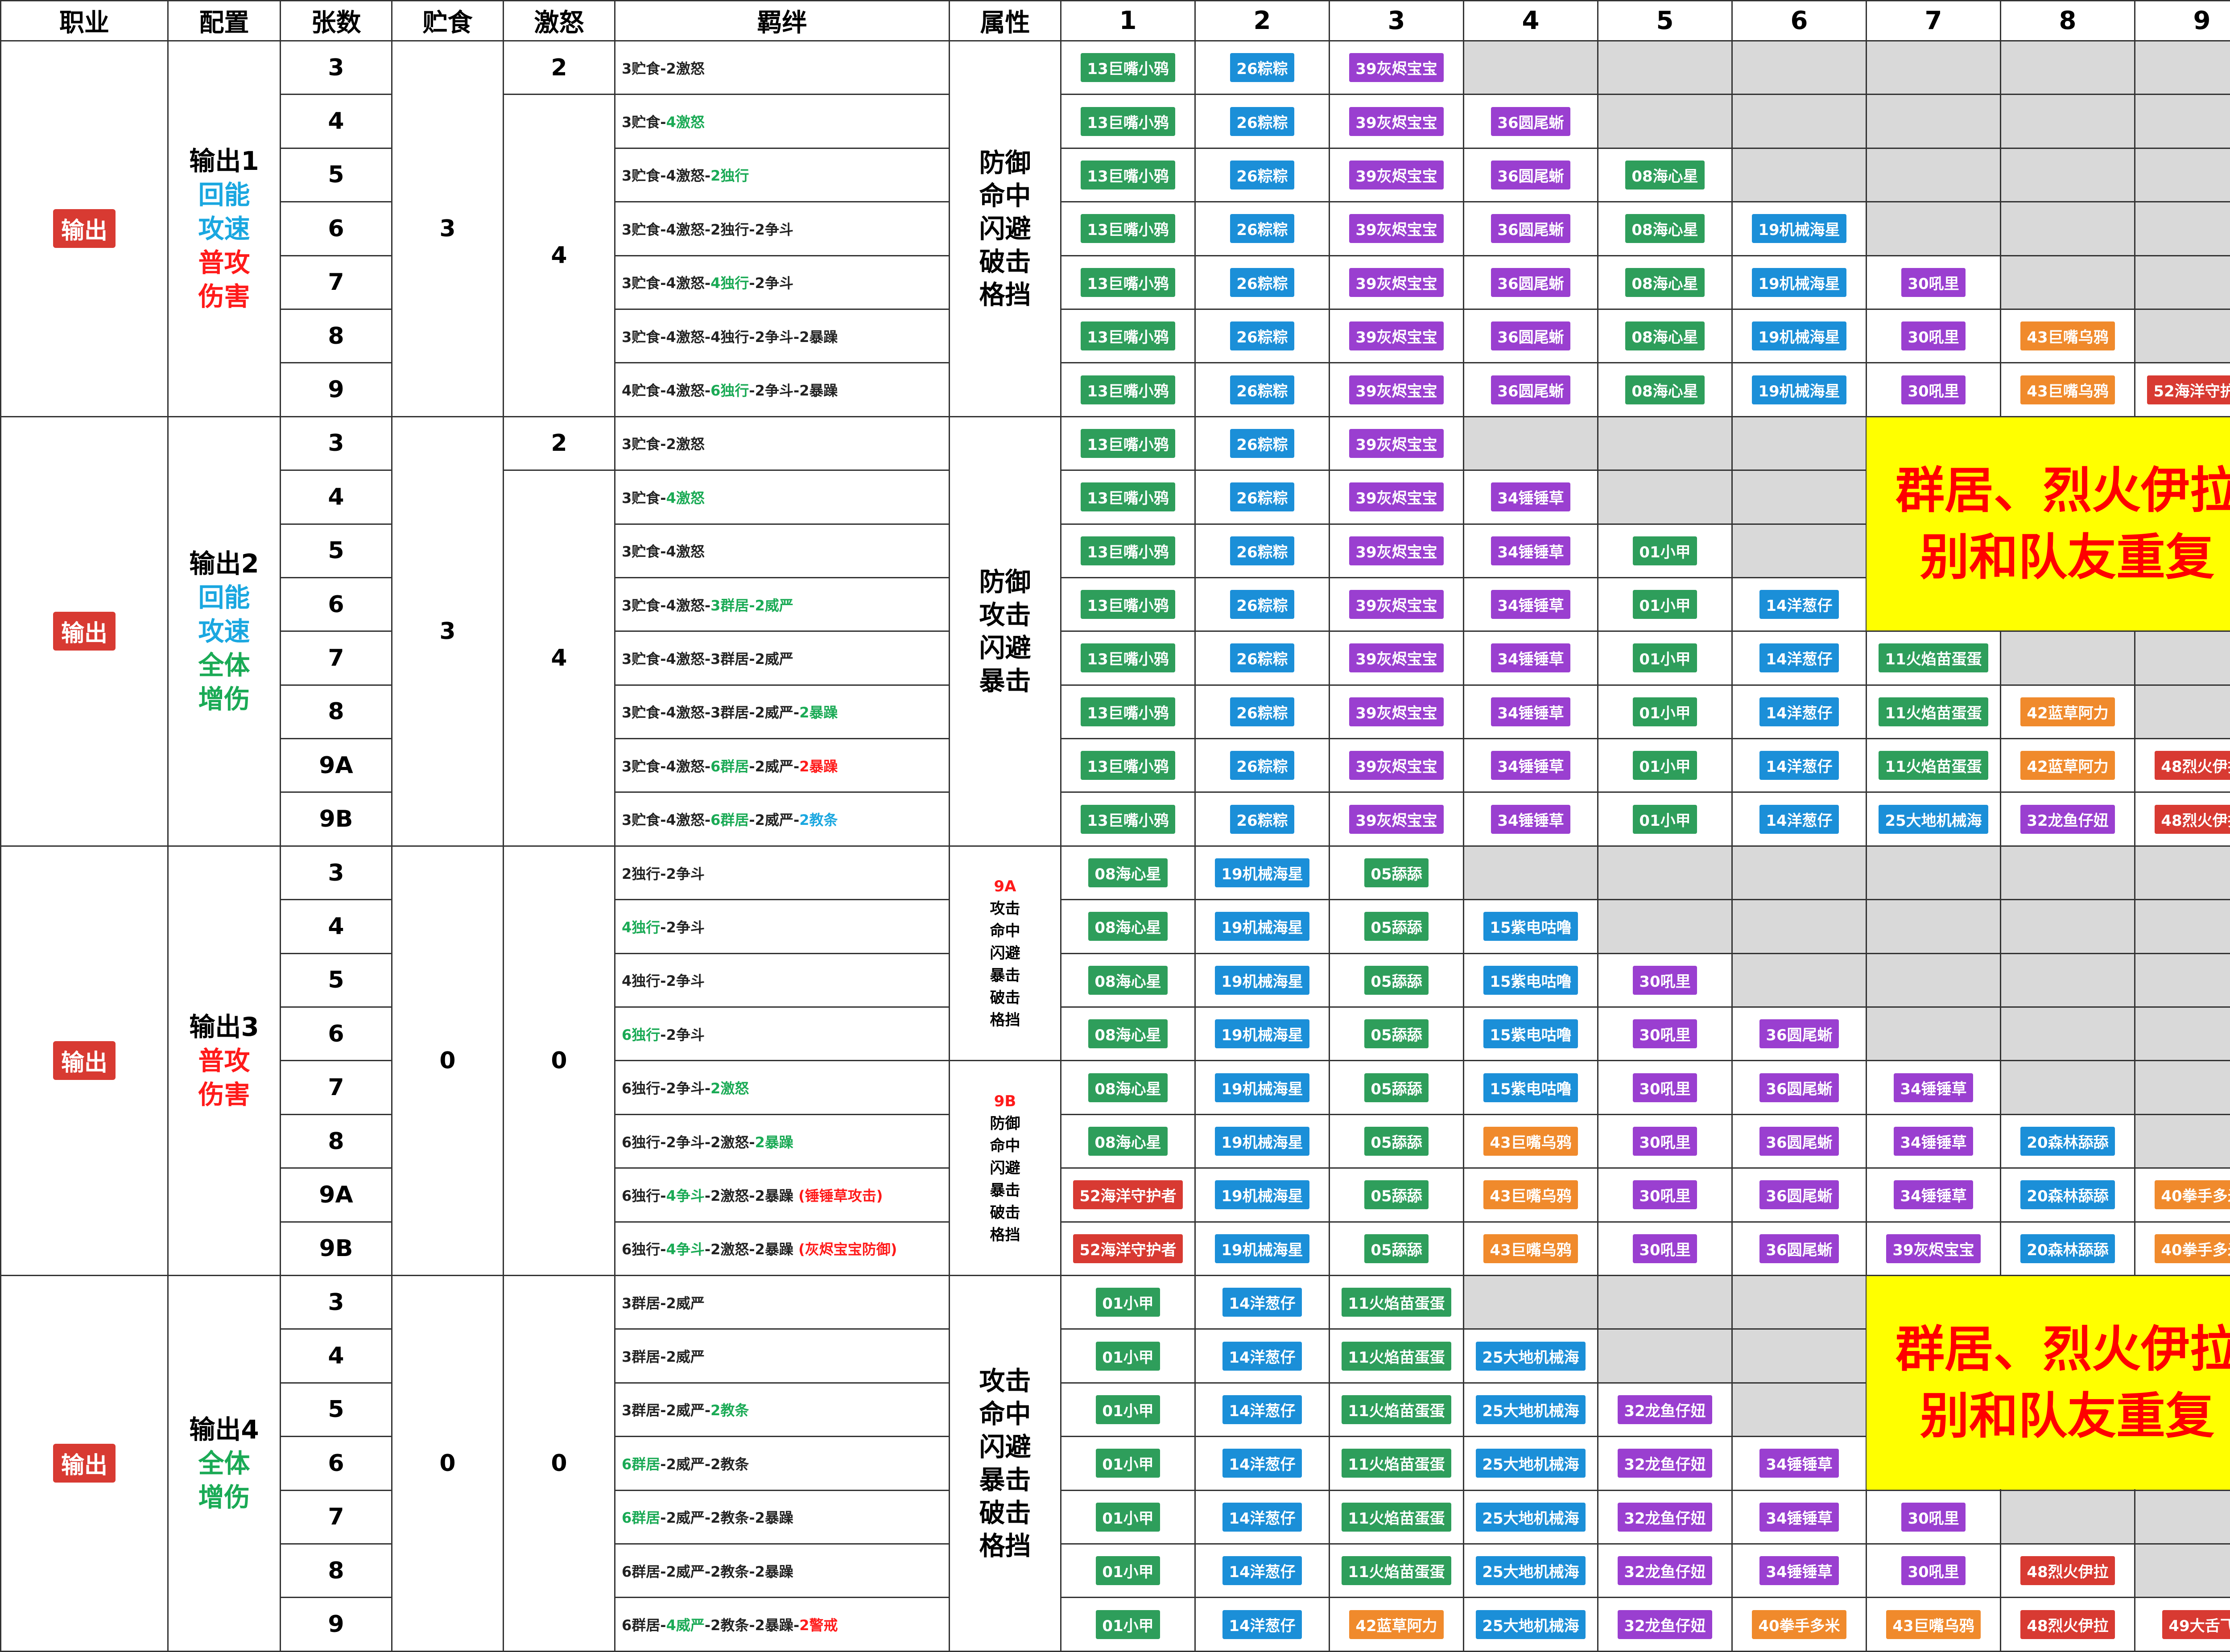 Image resolution: width=2230 pixels, height=1652 pixels. What do you see at coordinates (2196, 1624) in the screenshot?
I see `unit-chip: 49大舌飞` at bounding box center [2196, 1624].